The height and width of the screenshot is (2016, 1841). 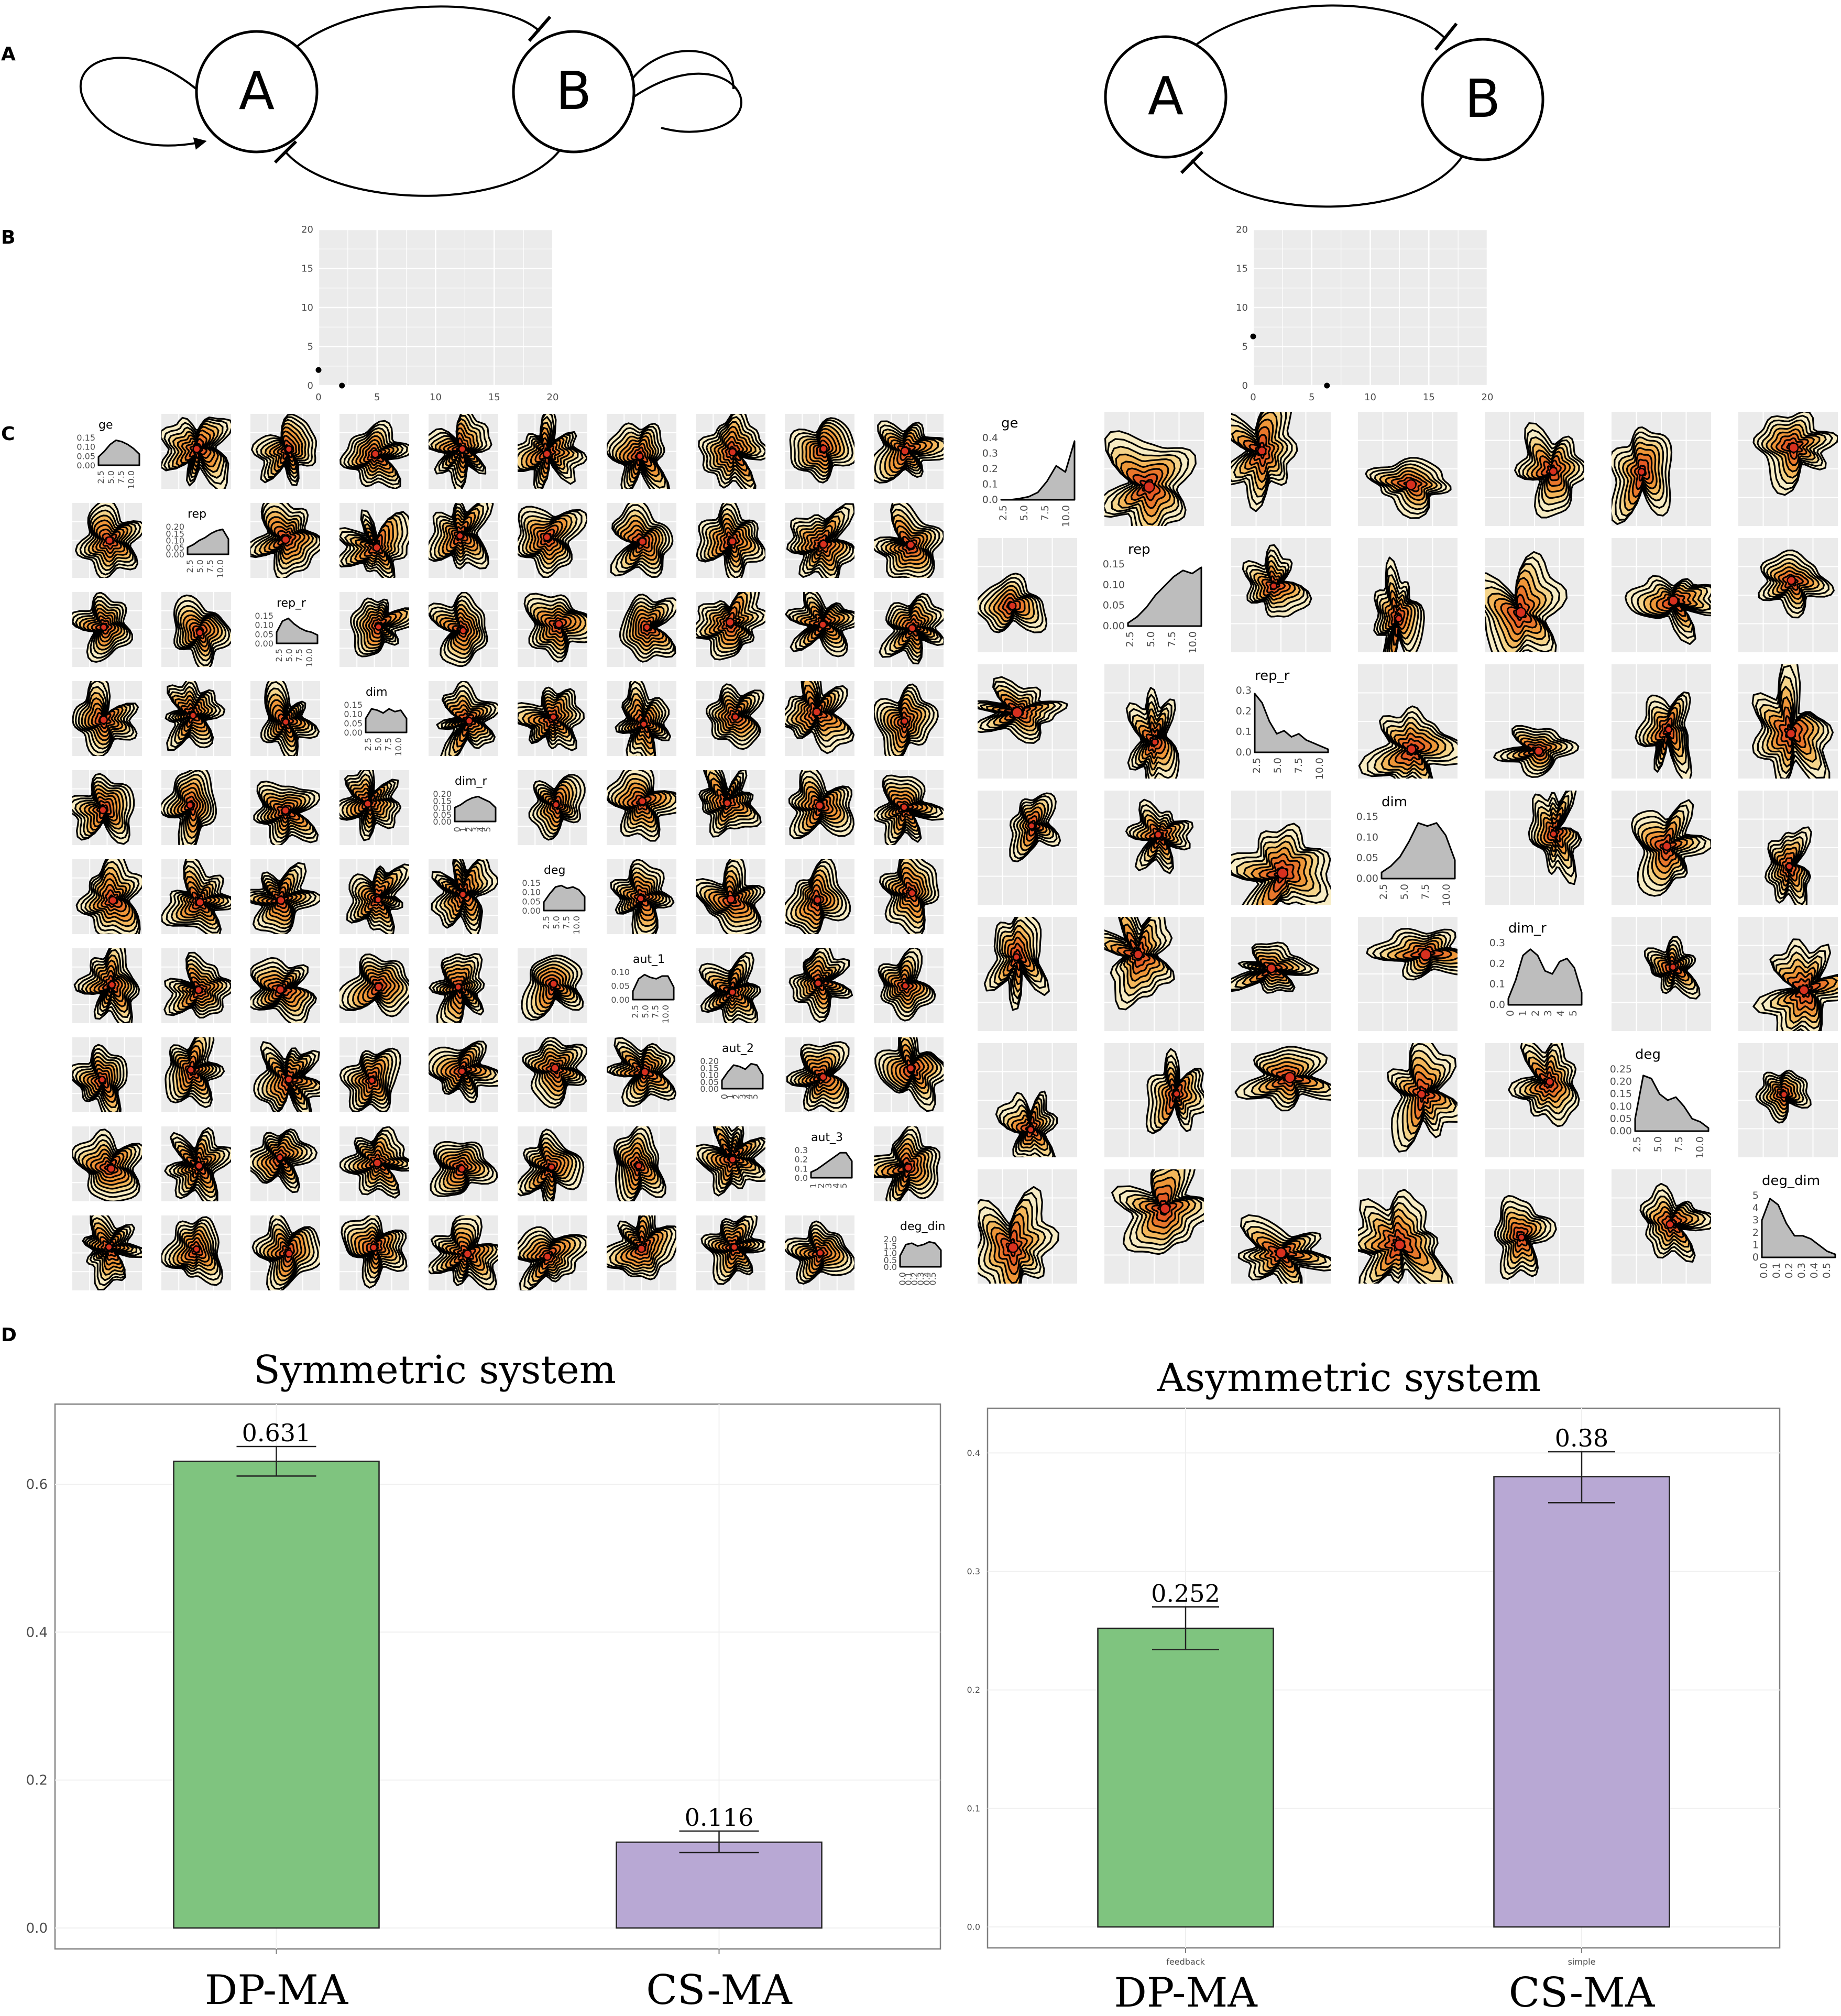 What do you see at coordinates (1324, 106) in the screenshot?
I see `network-diagram-asymmetric: A B` at bounding box center [1324, 106].